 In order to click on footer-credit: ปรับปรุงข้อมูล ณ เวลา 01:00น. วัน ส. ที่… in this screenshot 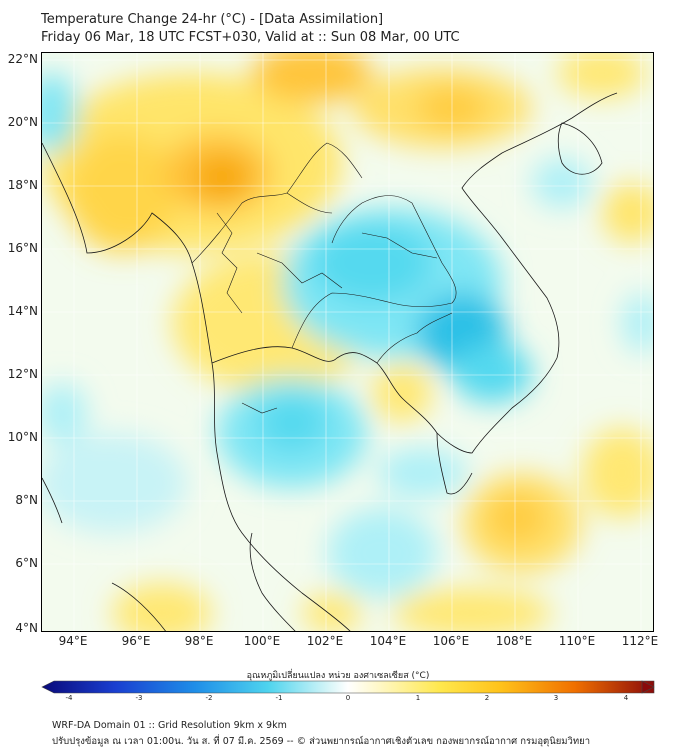, I will do `click(321, 741)`.